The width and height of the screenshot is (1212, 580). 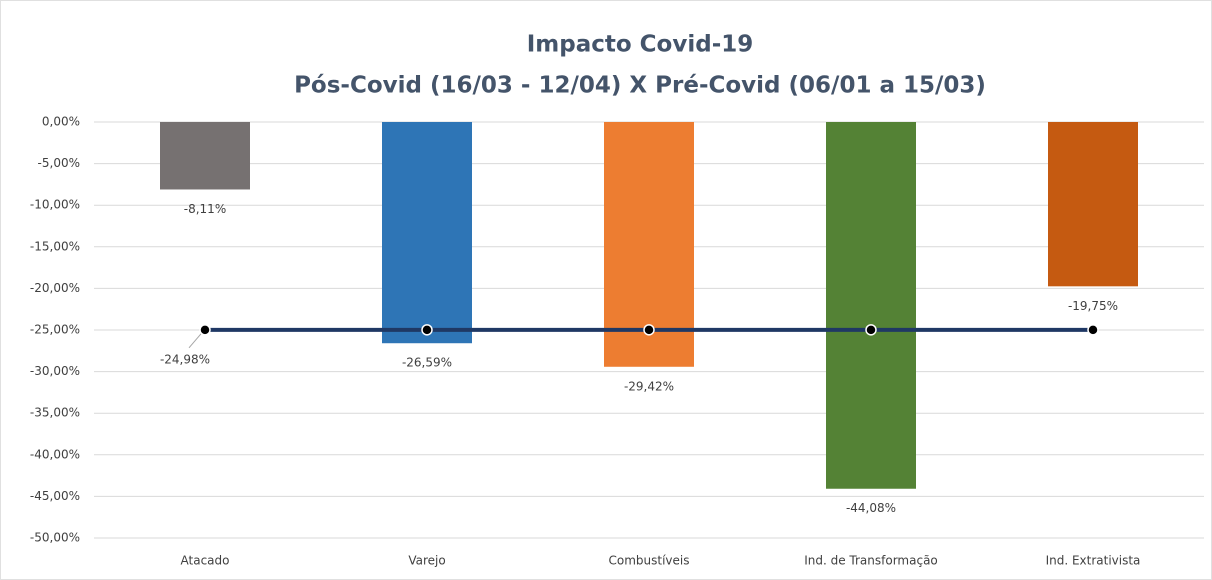 What do you see at coordinates (59, 163) in the screenshot?
I see `y-tick-label: -5,00%` at bounding box center [59, 163].